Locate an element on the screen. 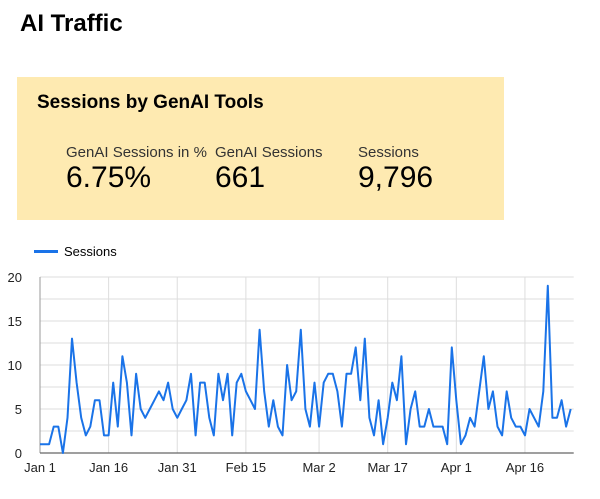 The image size is (600, 499). x-tick-label: Jan 16 is located at coordinates (108, 467).